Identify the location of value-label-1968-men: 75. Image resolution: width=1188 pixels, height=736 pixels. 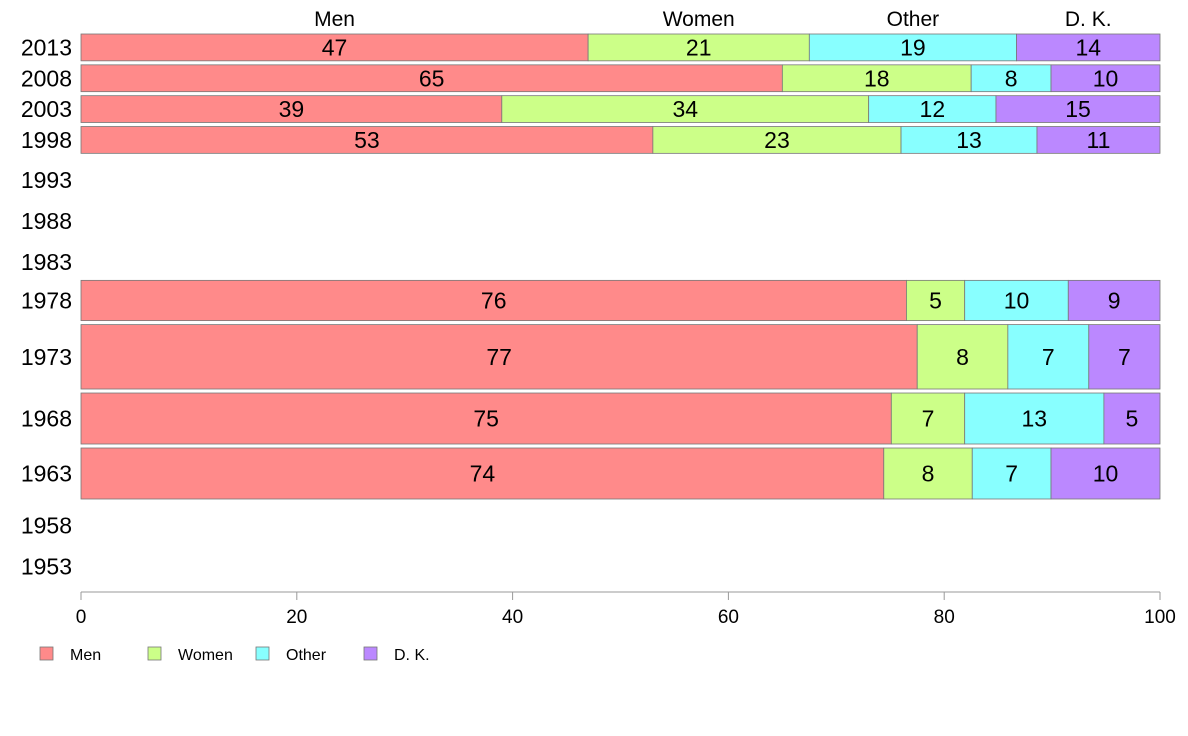
(486, 419).